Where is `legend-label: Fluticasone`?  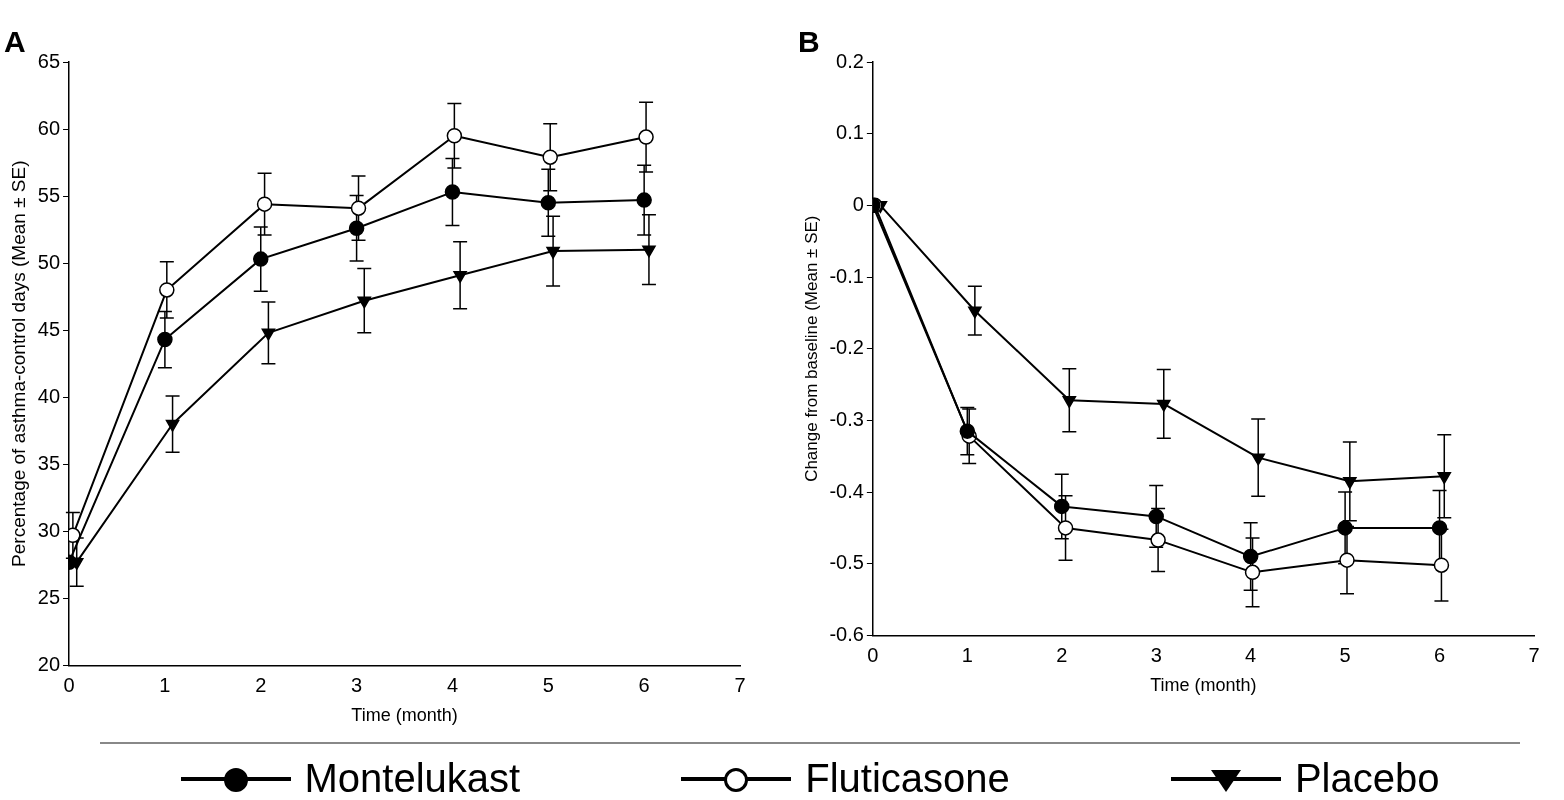
legend-label: Fluticasone is located at coordinates (907, 778).